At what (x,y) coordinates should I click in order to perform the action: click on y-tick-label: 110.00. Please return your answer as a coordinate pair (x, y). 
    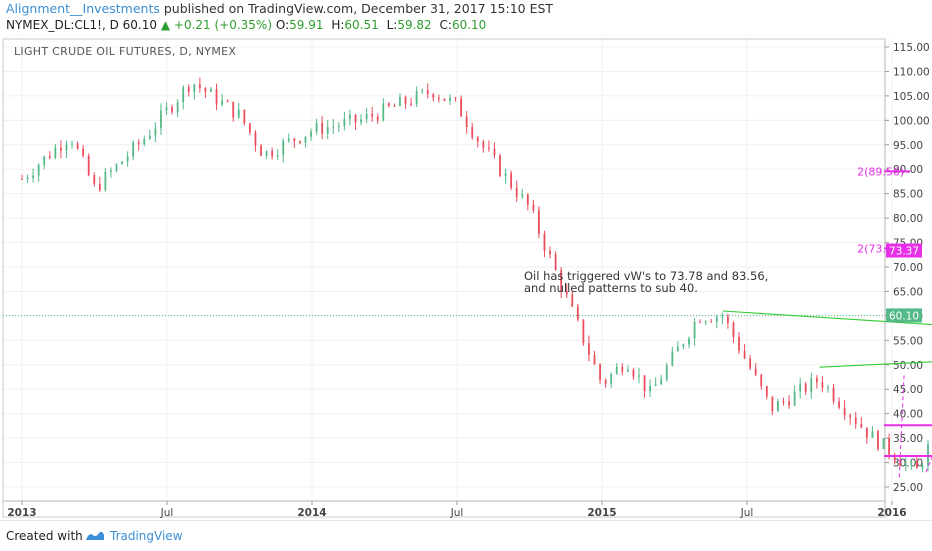
    Looking at the image, I should click on (911, 72).